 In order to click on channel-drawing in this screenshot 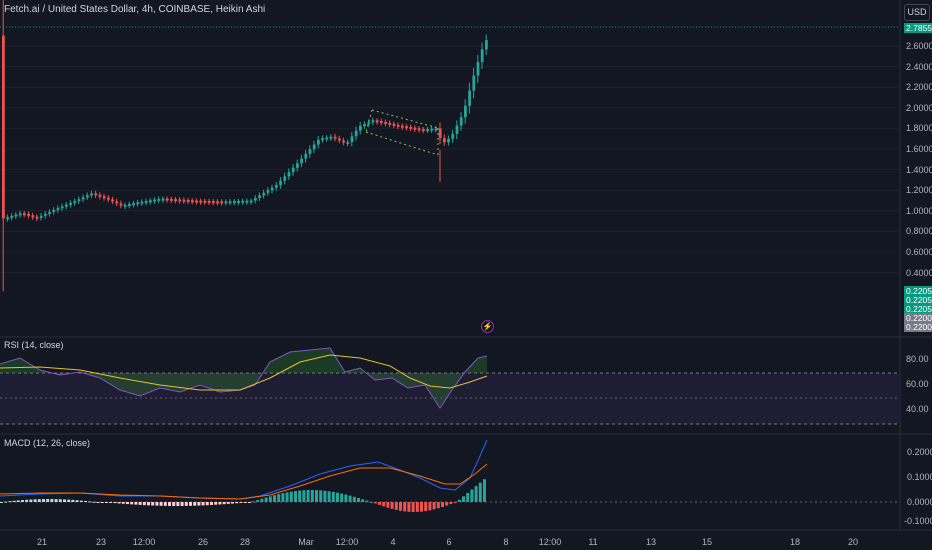, I will do `click(402, 132)`.